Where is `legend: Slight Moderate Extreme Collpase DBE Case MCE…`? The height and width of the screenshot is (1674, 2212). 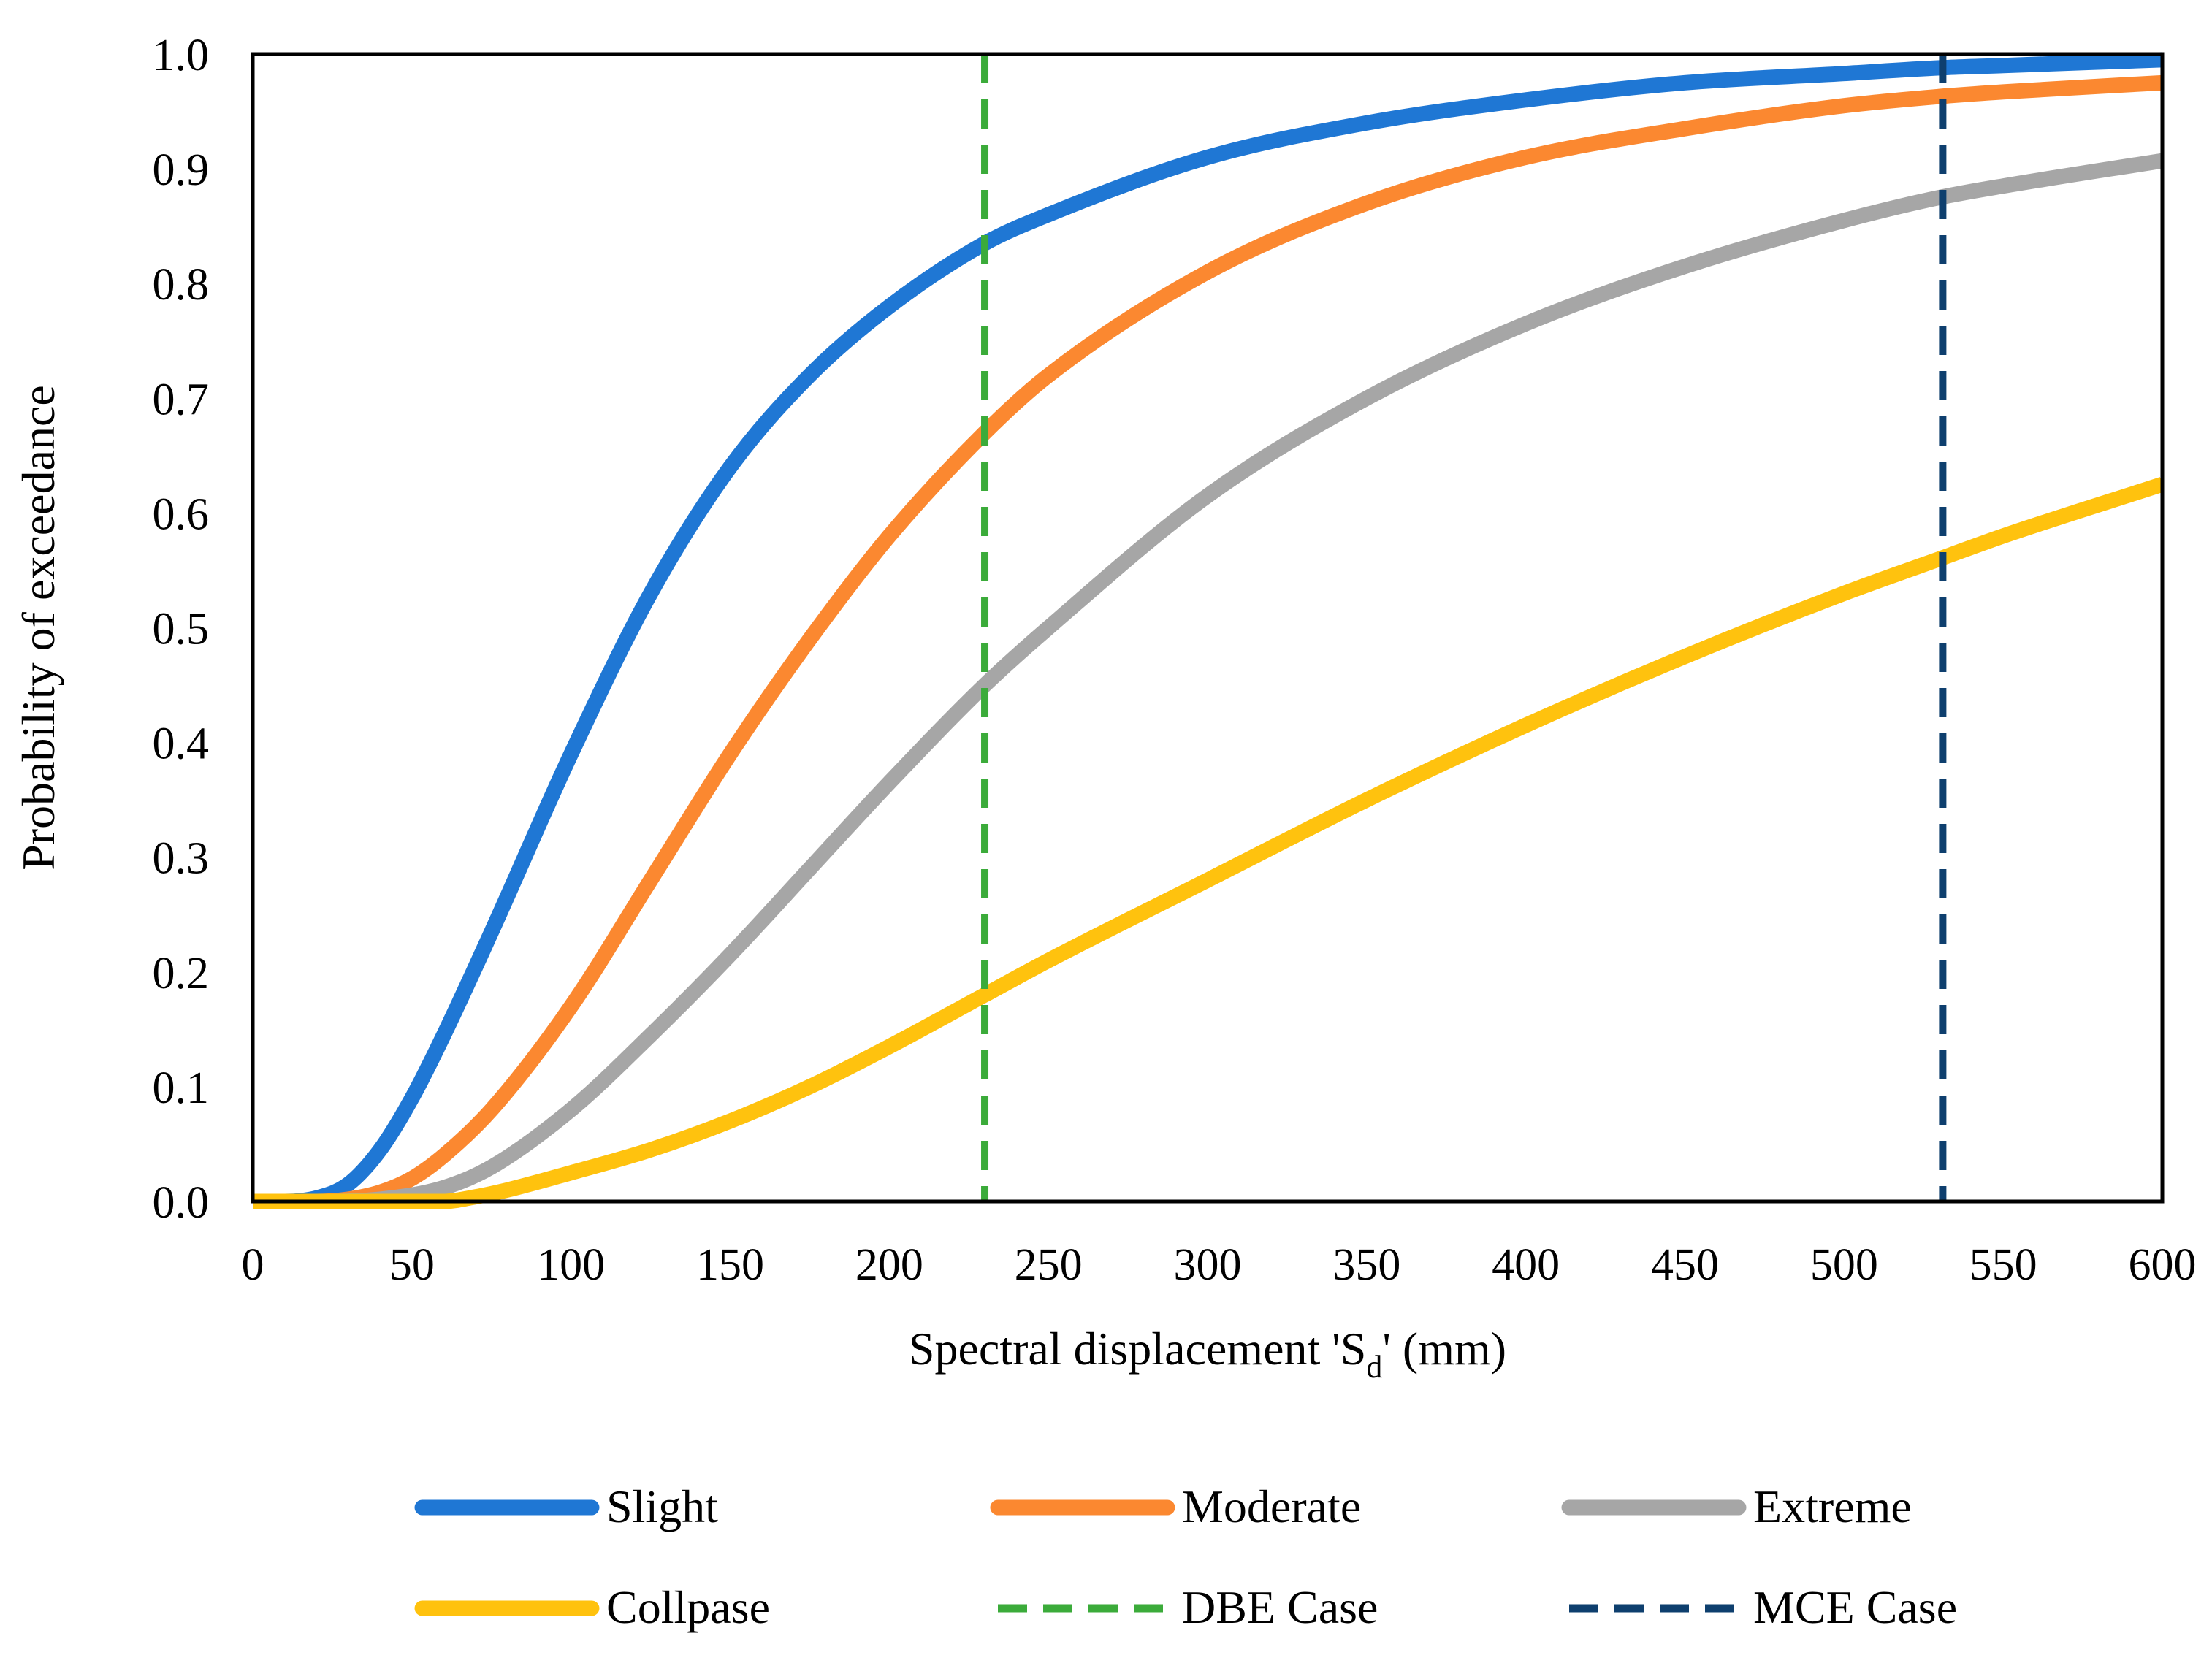 legend: Slight Moderate Extreme Collpase DBE Case MCE… is located at coordinates (1185, 1557).